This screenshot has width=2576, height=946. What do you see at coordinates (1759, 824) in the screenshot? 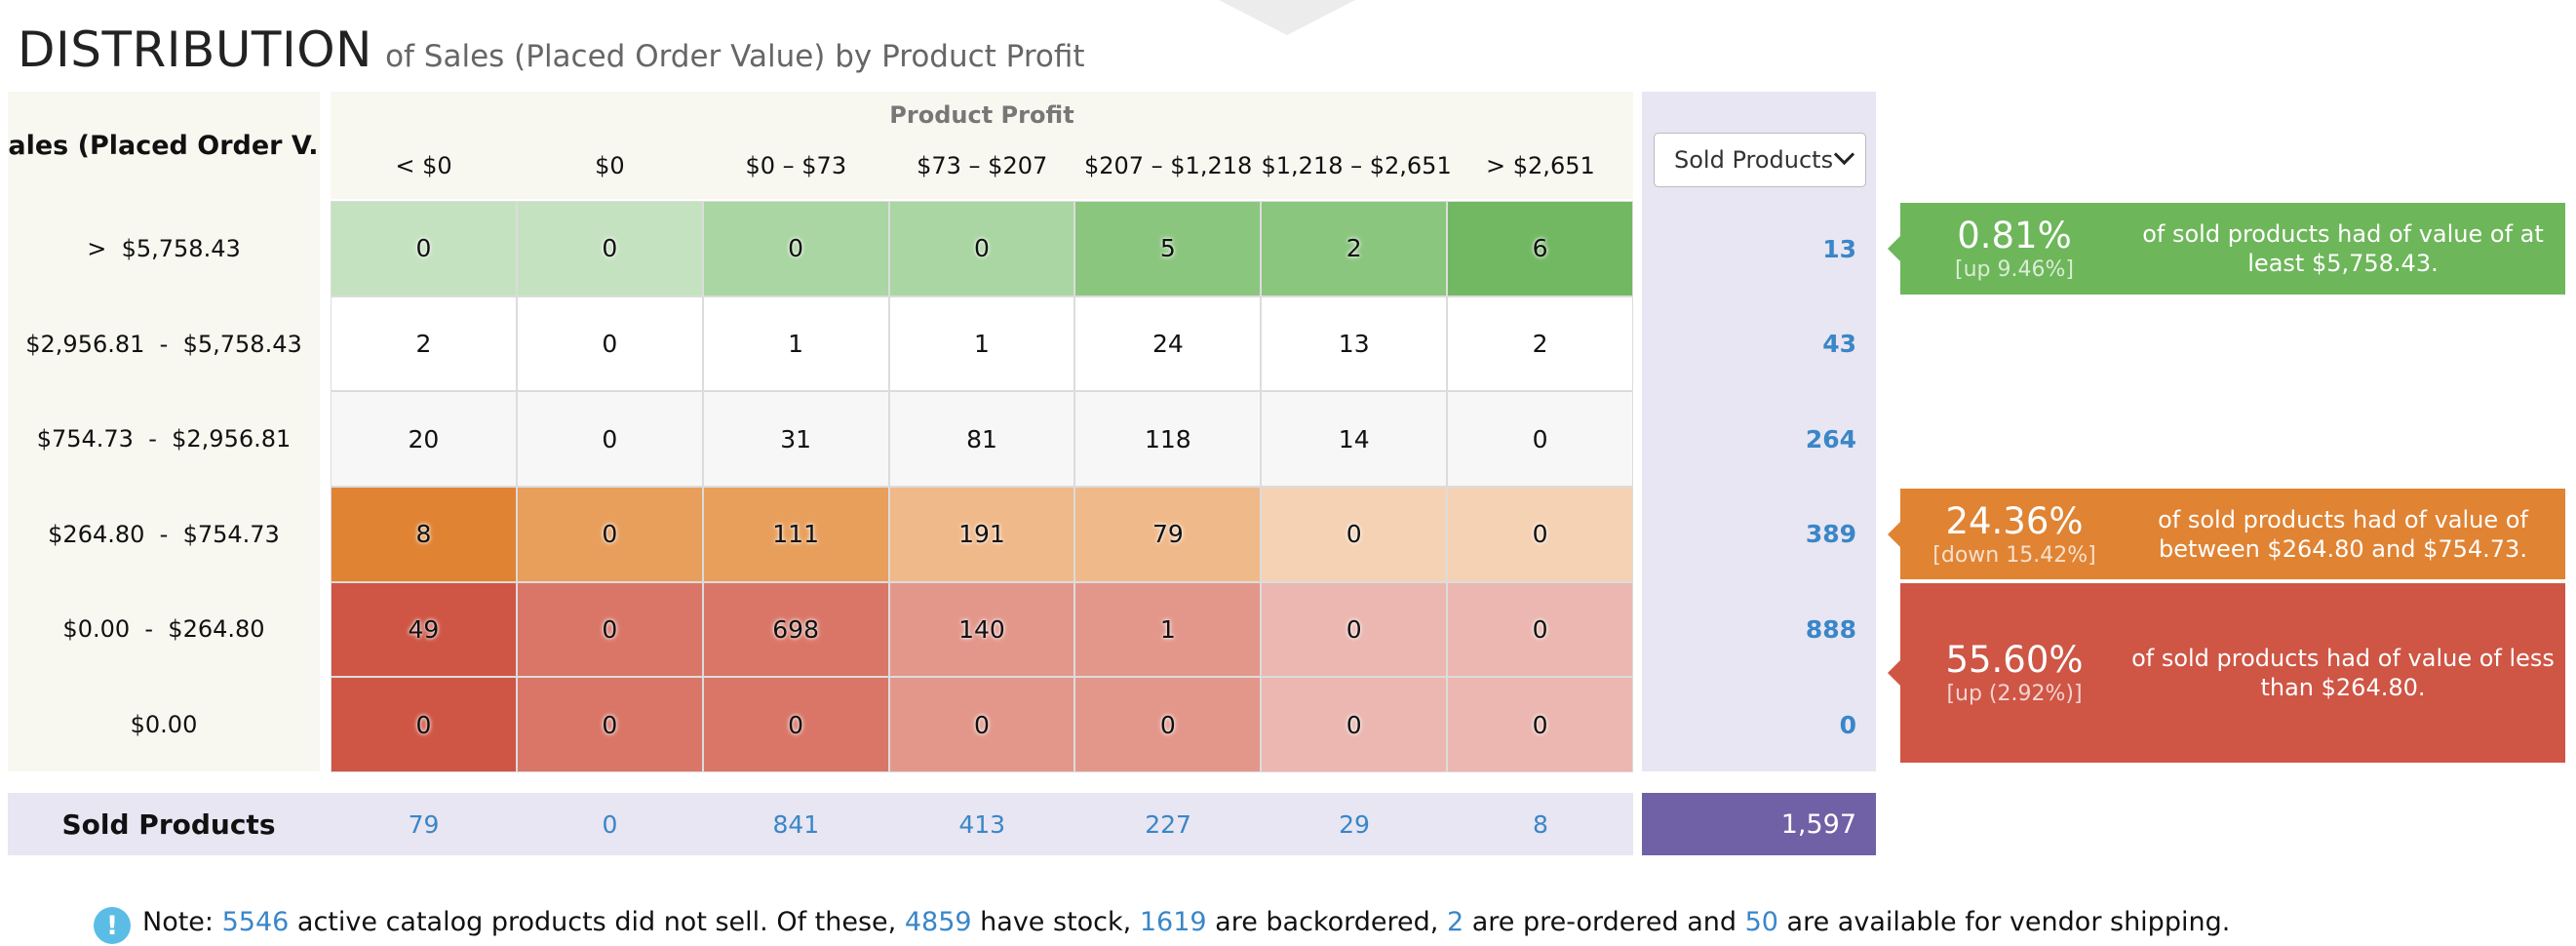
I see `grand-total: 1,597` at bounding box center [1759, 824].